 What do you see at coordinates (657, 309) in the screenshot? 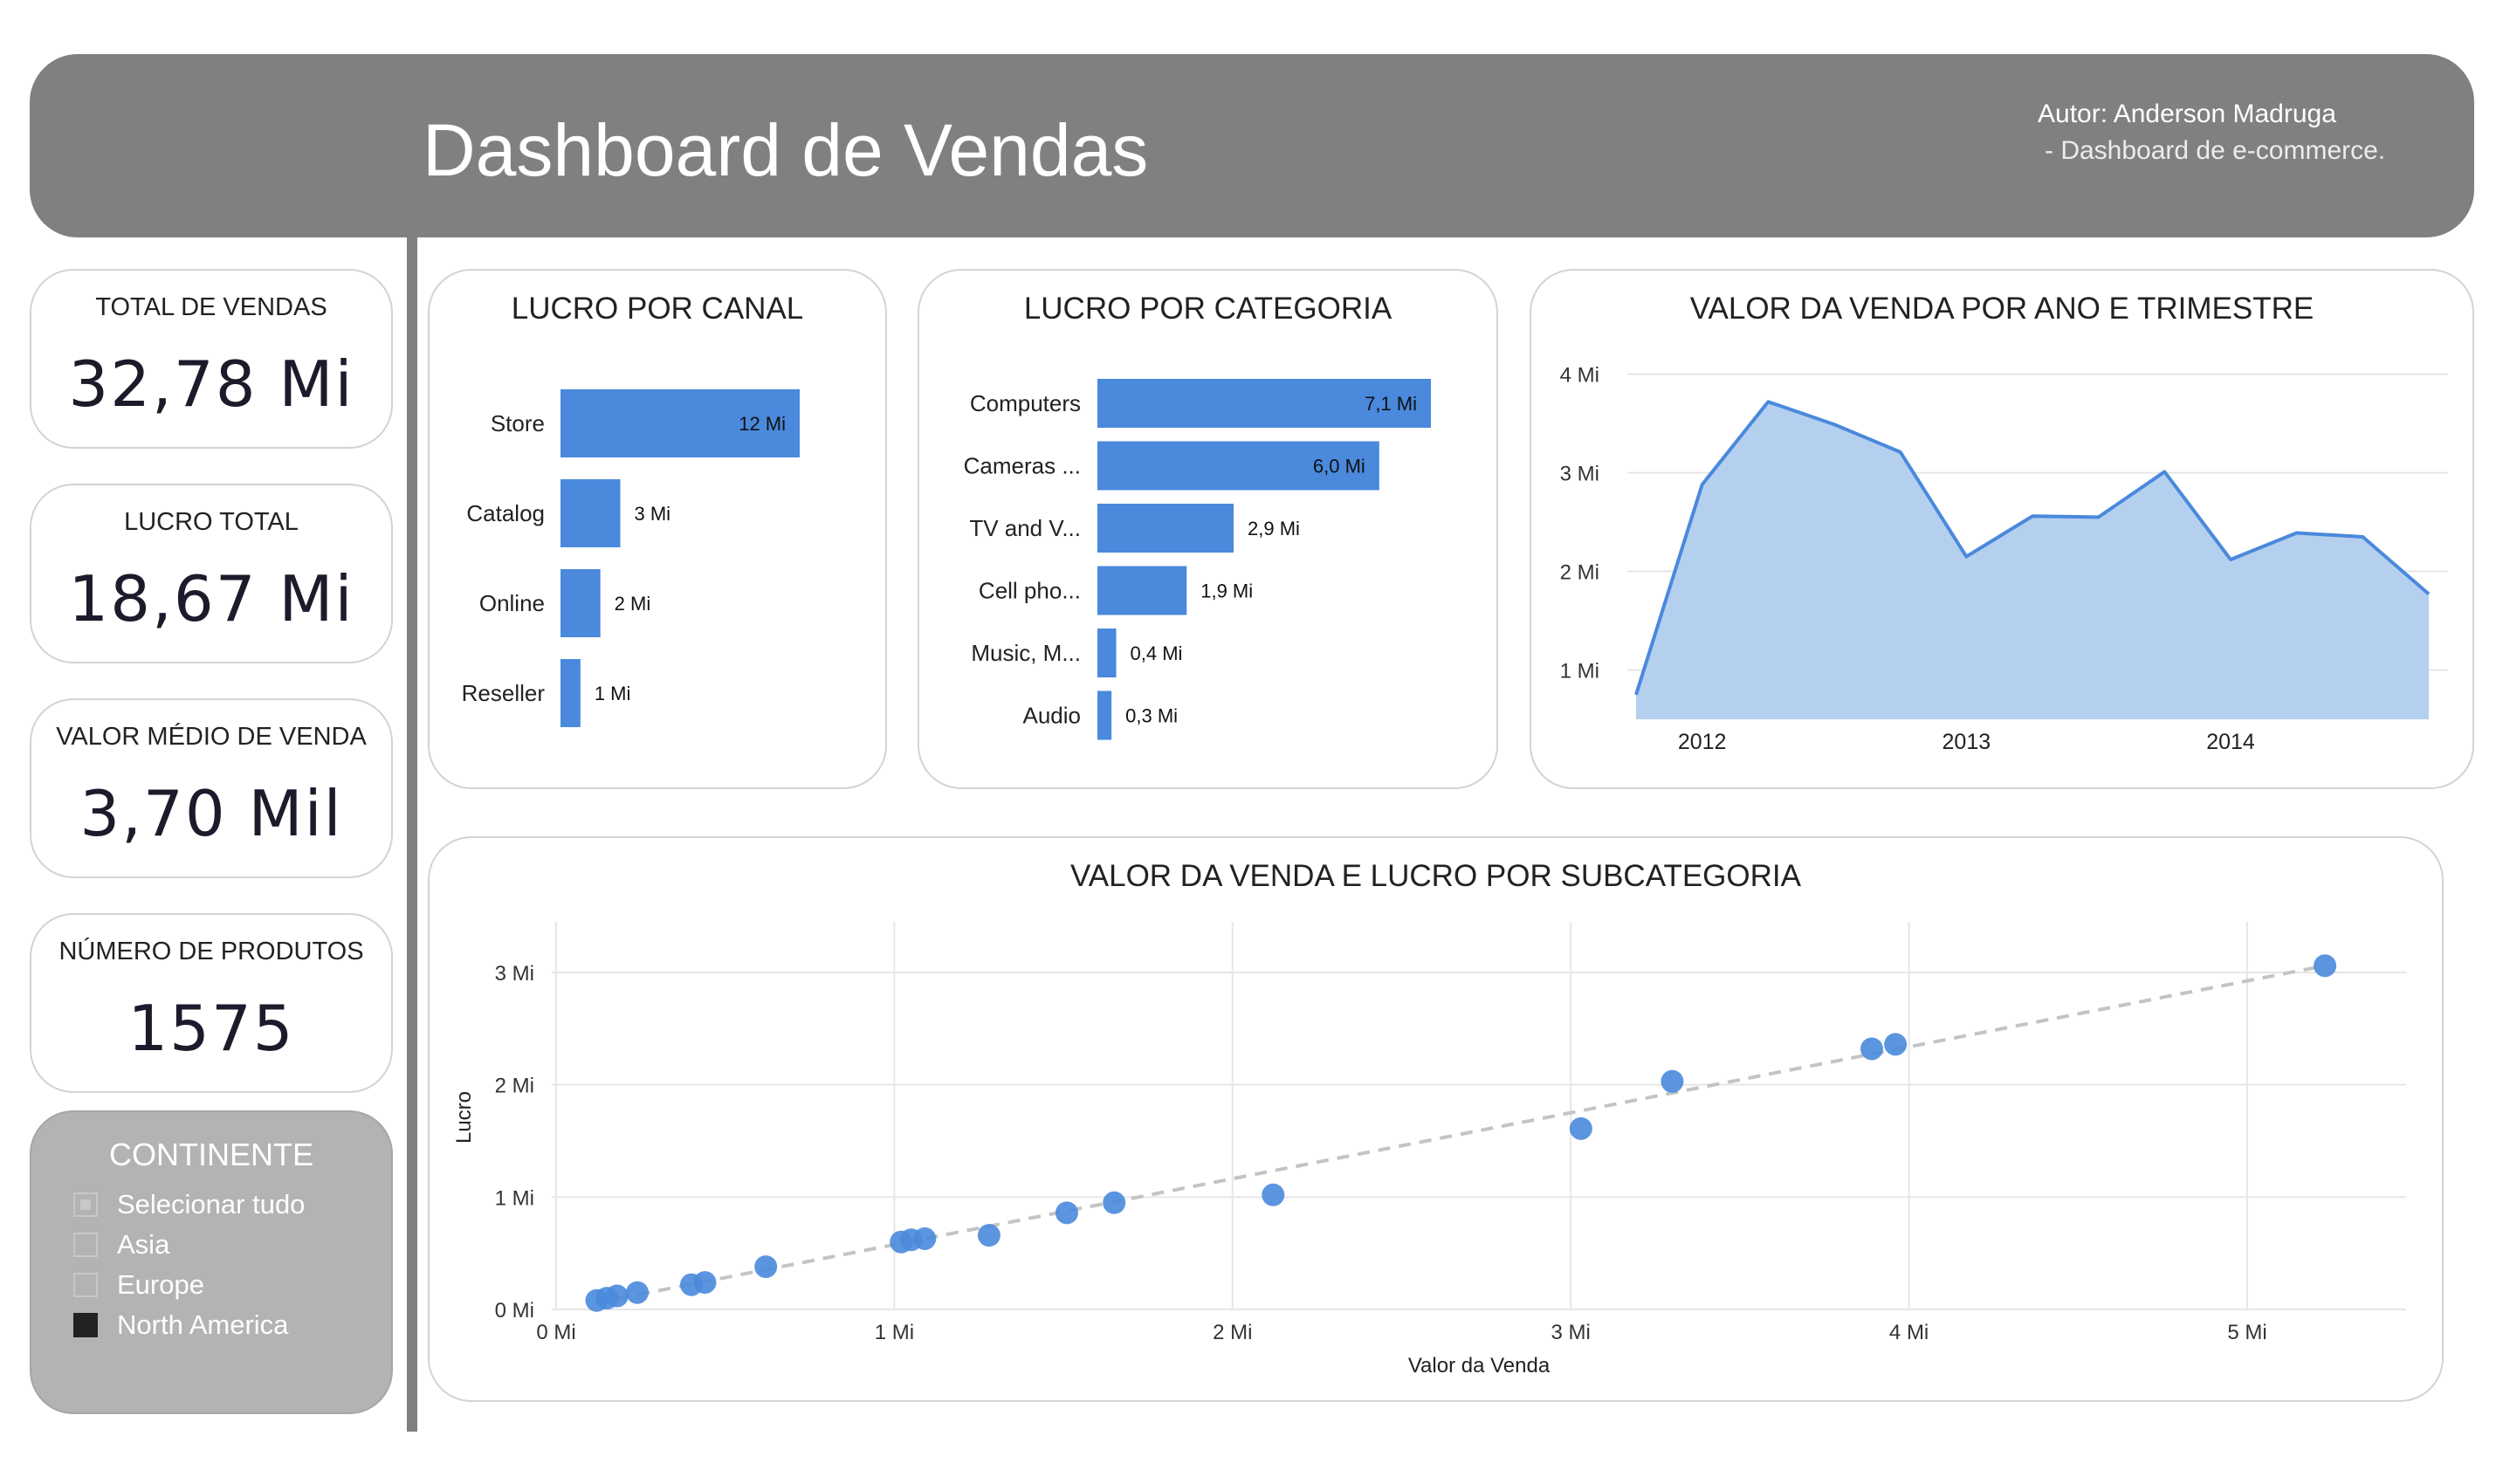
I see `chart-title: LUCRO POR CANAL` at bounding box center [657, 309].